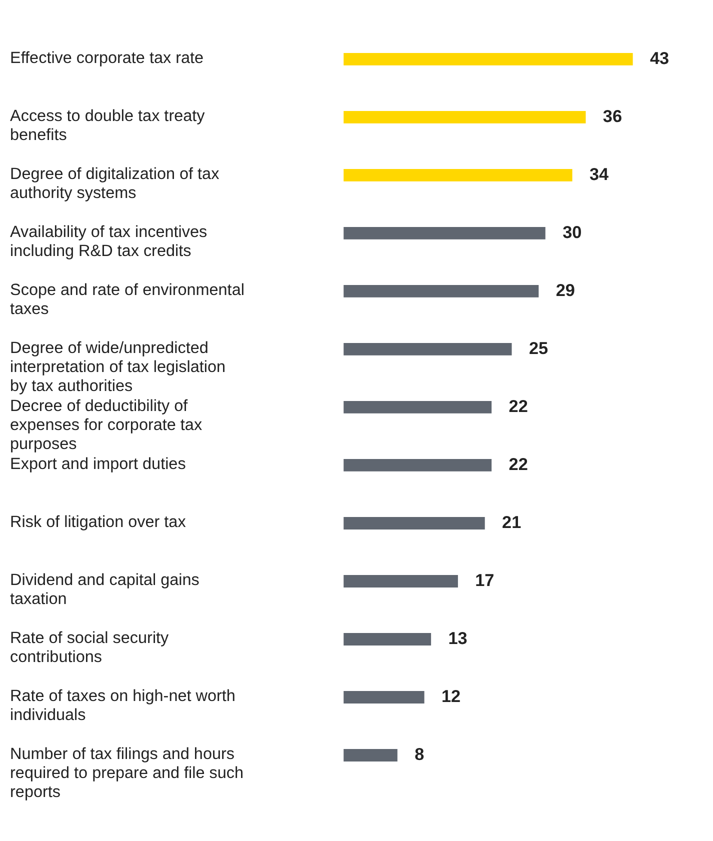  I want to click on data-label: 12, so click(451, 696).